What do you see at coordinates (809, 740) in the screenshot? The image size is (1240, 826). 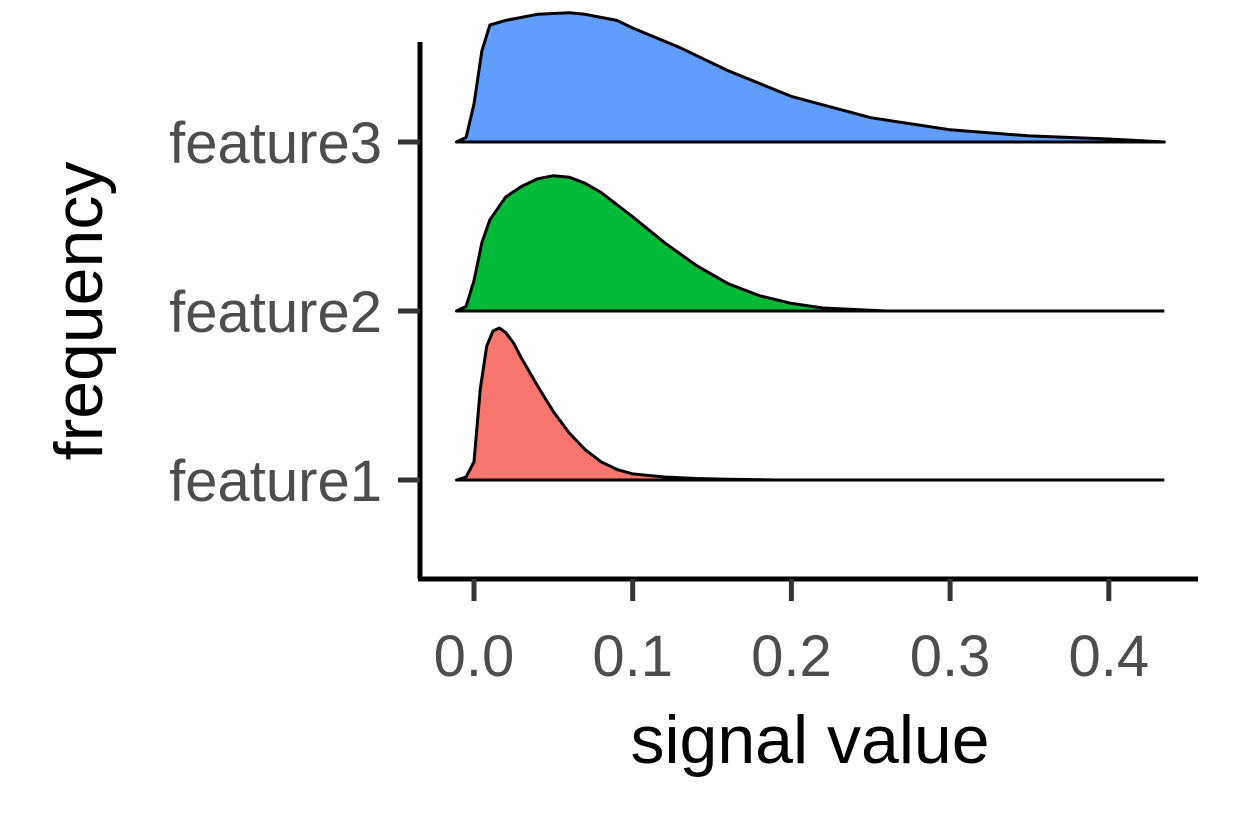 I see `x-axis-title: signal value` at bounding box center [809, 740].